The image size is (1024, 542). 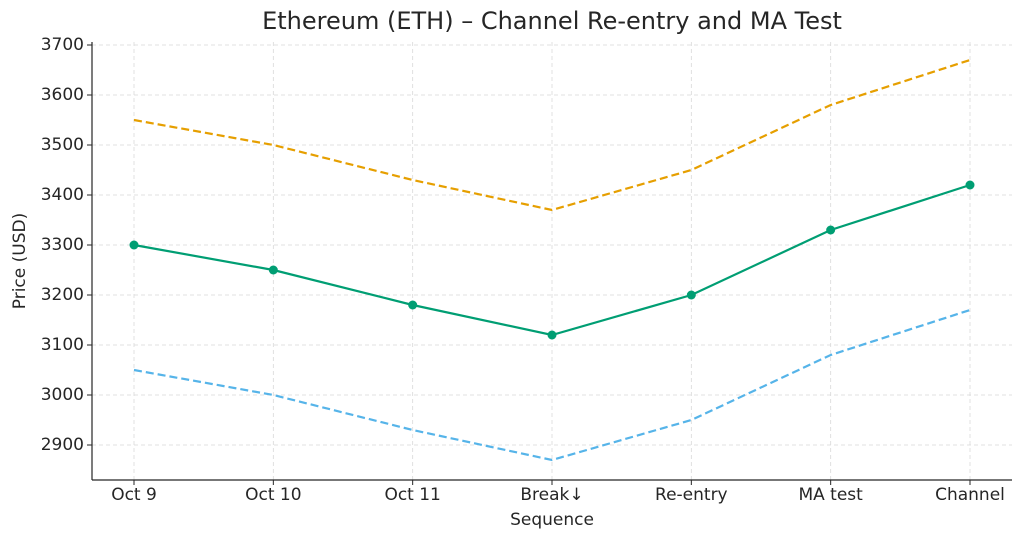 I want to click on x-tick-label: Oct 9, so click(x=134, y=495).